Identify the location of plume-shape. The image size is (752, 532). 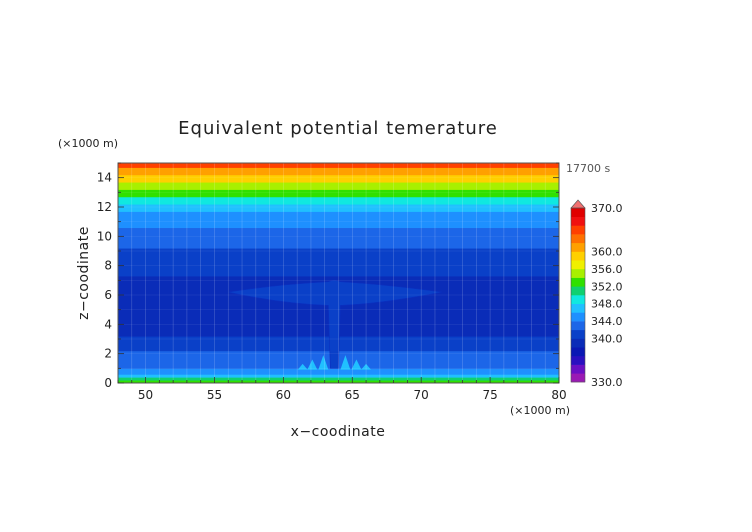
(335, 324).